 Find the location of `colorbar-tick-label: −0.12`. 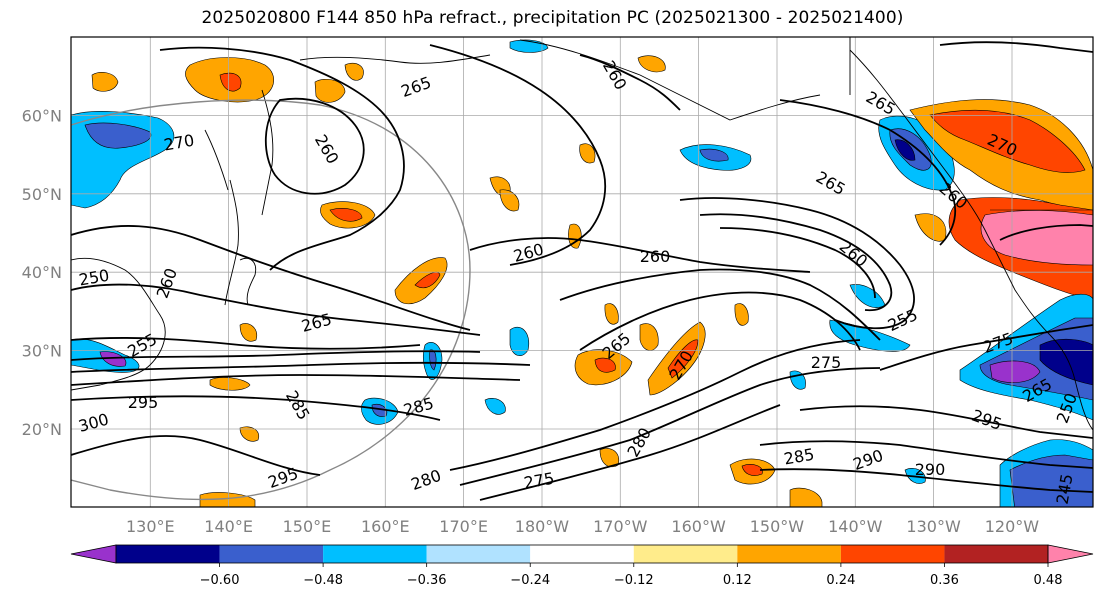

colorbar-tick-label: −0.12 is located at coordinates (634, 580).